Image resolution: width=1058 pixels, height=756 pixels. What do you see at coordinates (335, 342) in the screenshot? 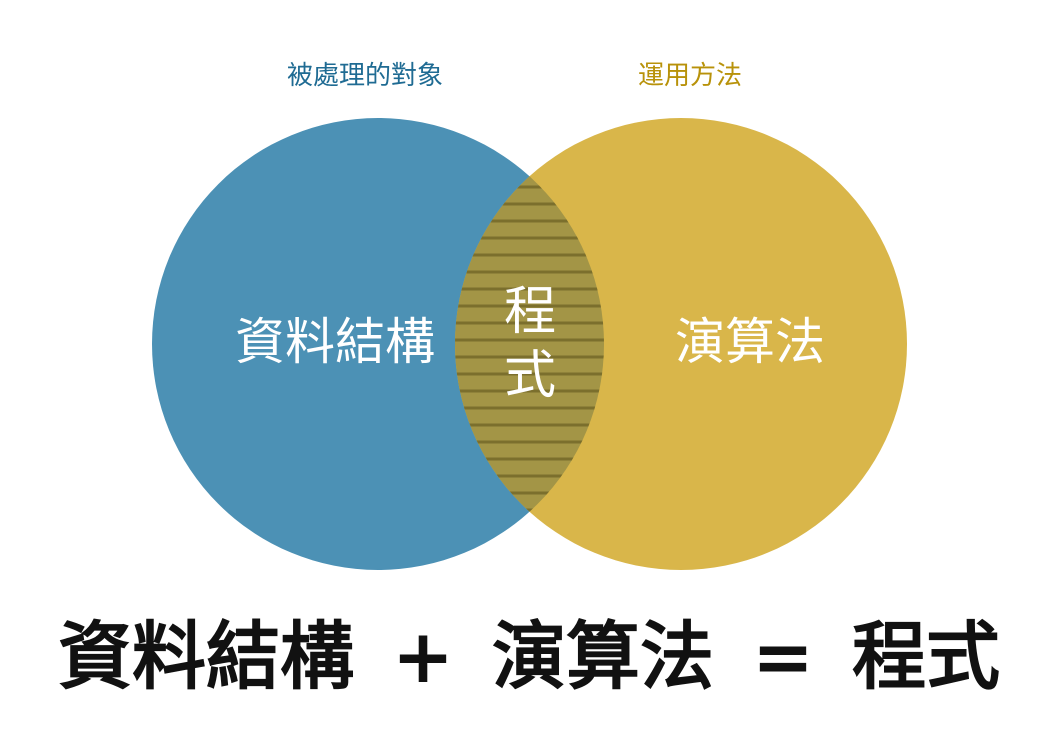
I see `data-structure-text: 資料結構` at bounding box center [335, 342].